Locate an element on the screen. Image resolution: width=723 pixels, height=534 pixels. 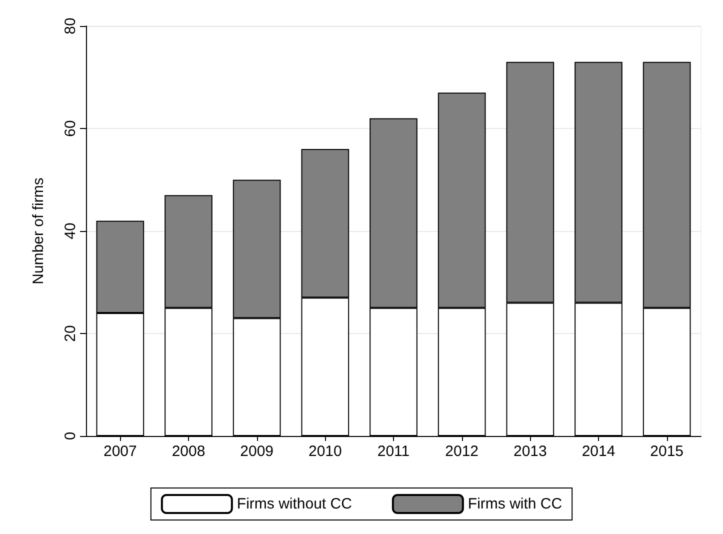
x-tick-label: 2007 is located at coordinates (120, 451).